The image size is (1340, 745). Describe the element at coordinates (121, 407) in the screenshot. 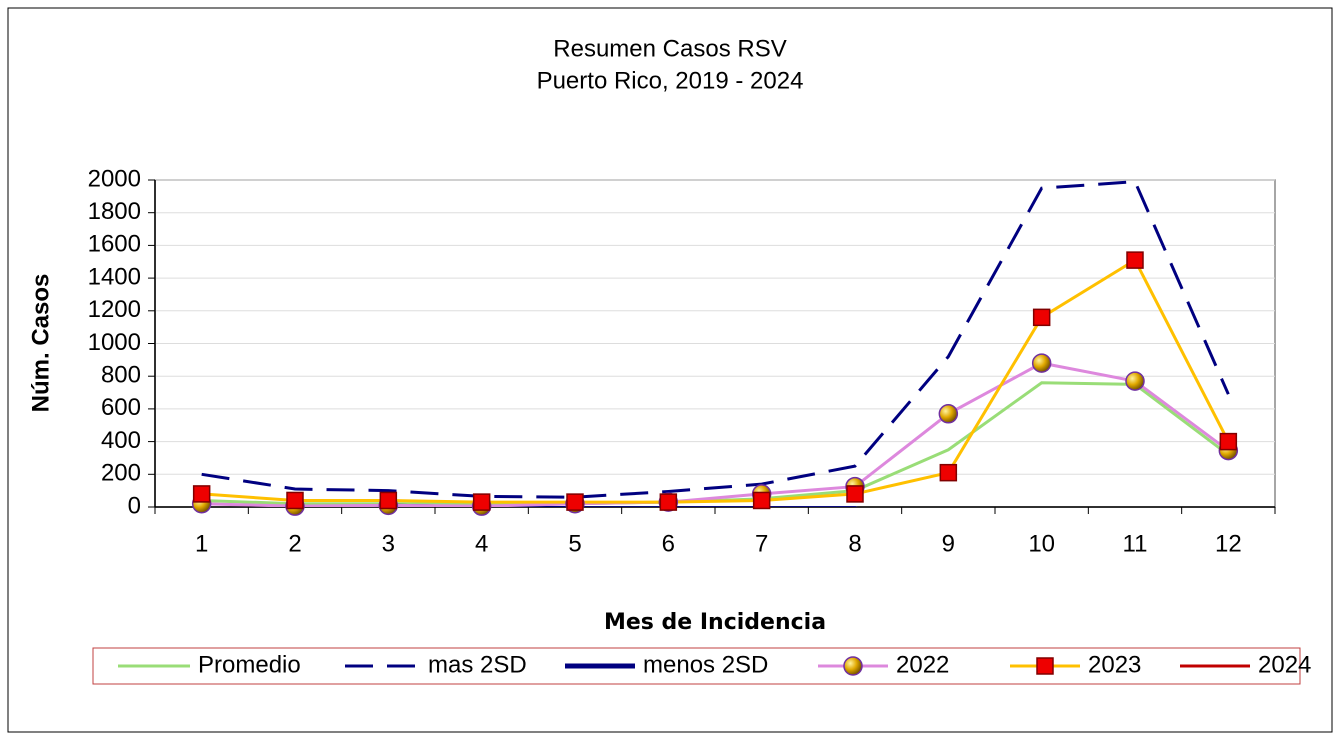

I see `y-tick-label: 600` at that location.